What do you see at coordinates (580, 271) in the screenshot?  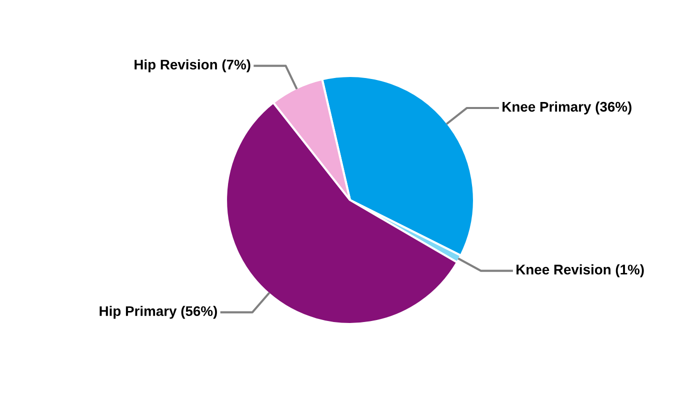 I see `slice-label: Knee Revision (1%)` at bounding box center [580, 271].